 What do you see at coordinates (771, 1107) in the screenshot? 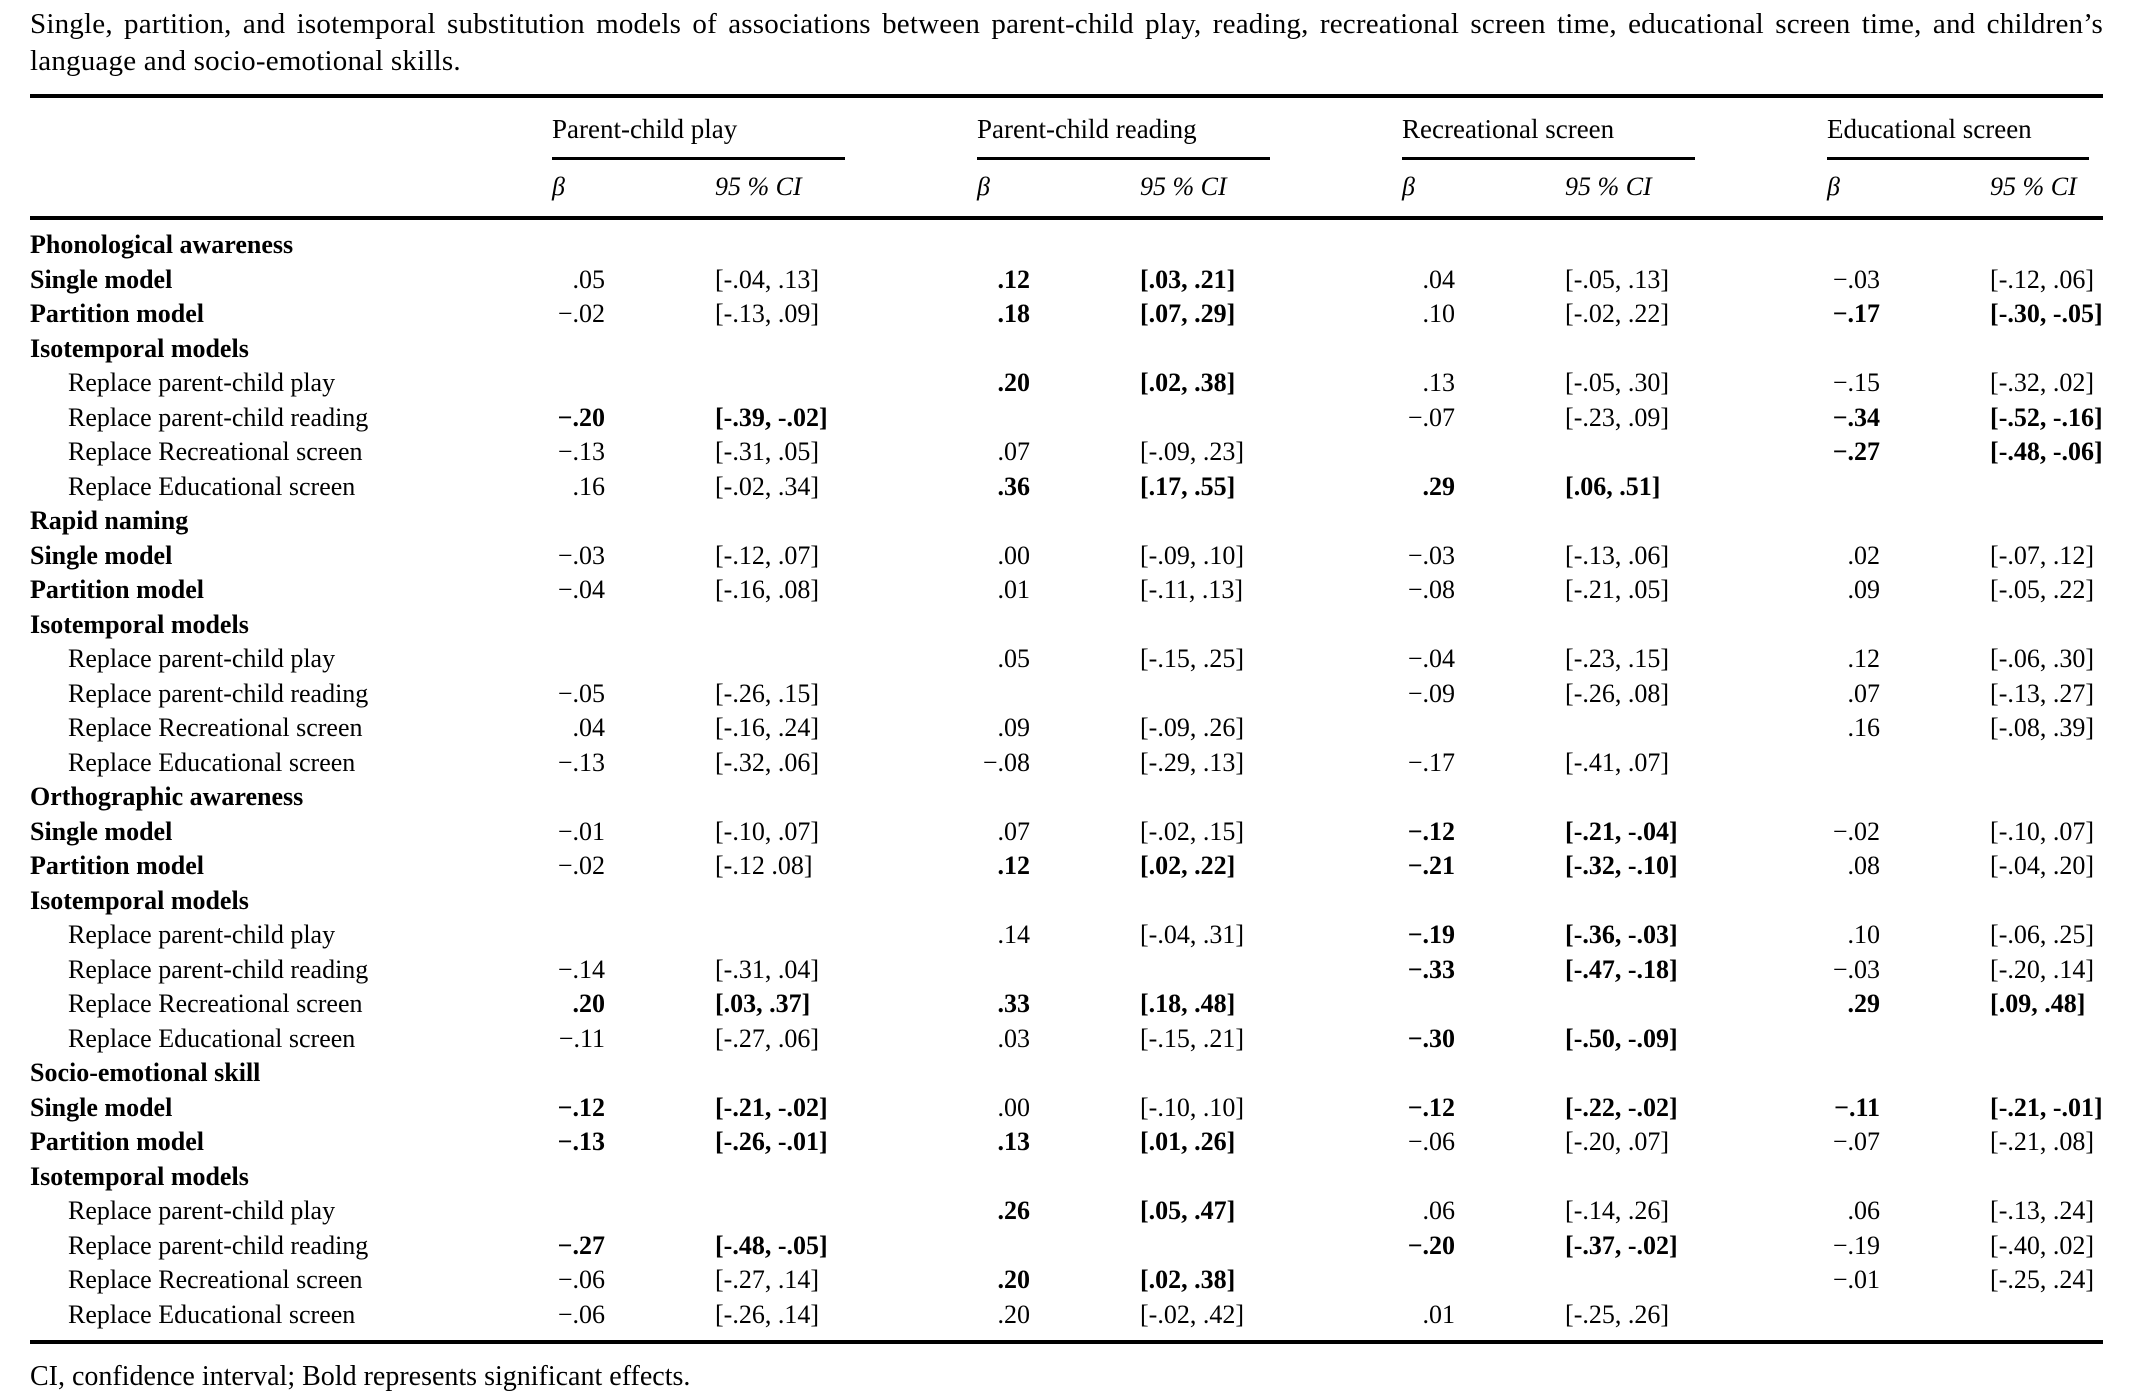
I see `ci-cell: [-.21, -.02]` at bounding box center [771, 1107].